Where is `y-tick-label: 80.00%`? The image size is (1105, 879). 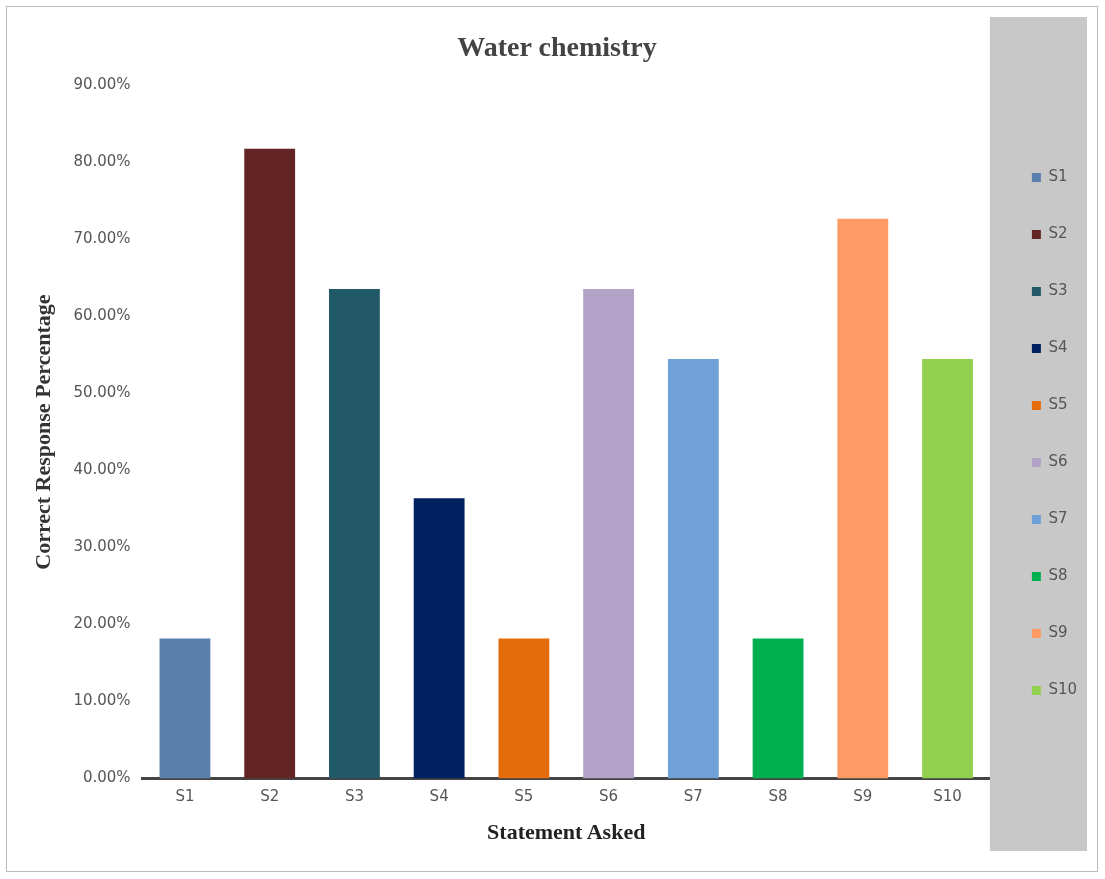 y-tick-label: 80.00% is located at coordinates (102, 161).